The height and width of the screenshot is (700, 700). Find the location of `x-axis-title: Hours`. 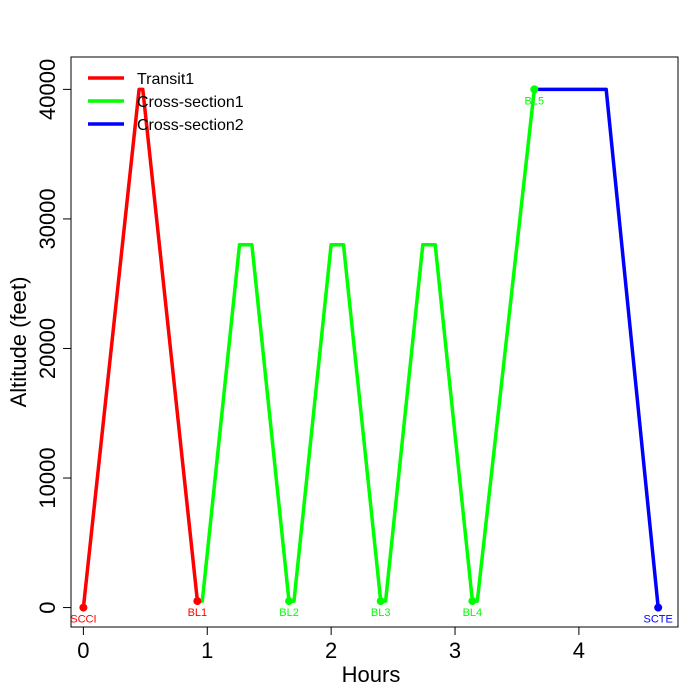

x-axis-title: Hours is located at coordinates (371, 674).